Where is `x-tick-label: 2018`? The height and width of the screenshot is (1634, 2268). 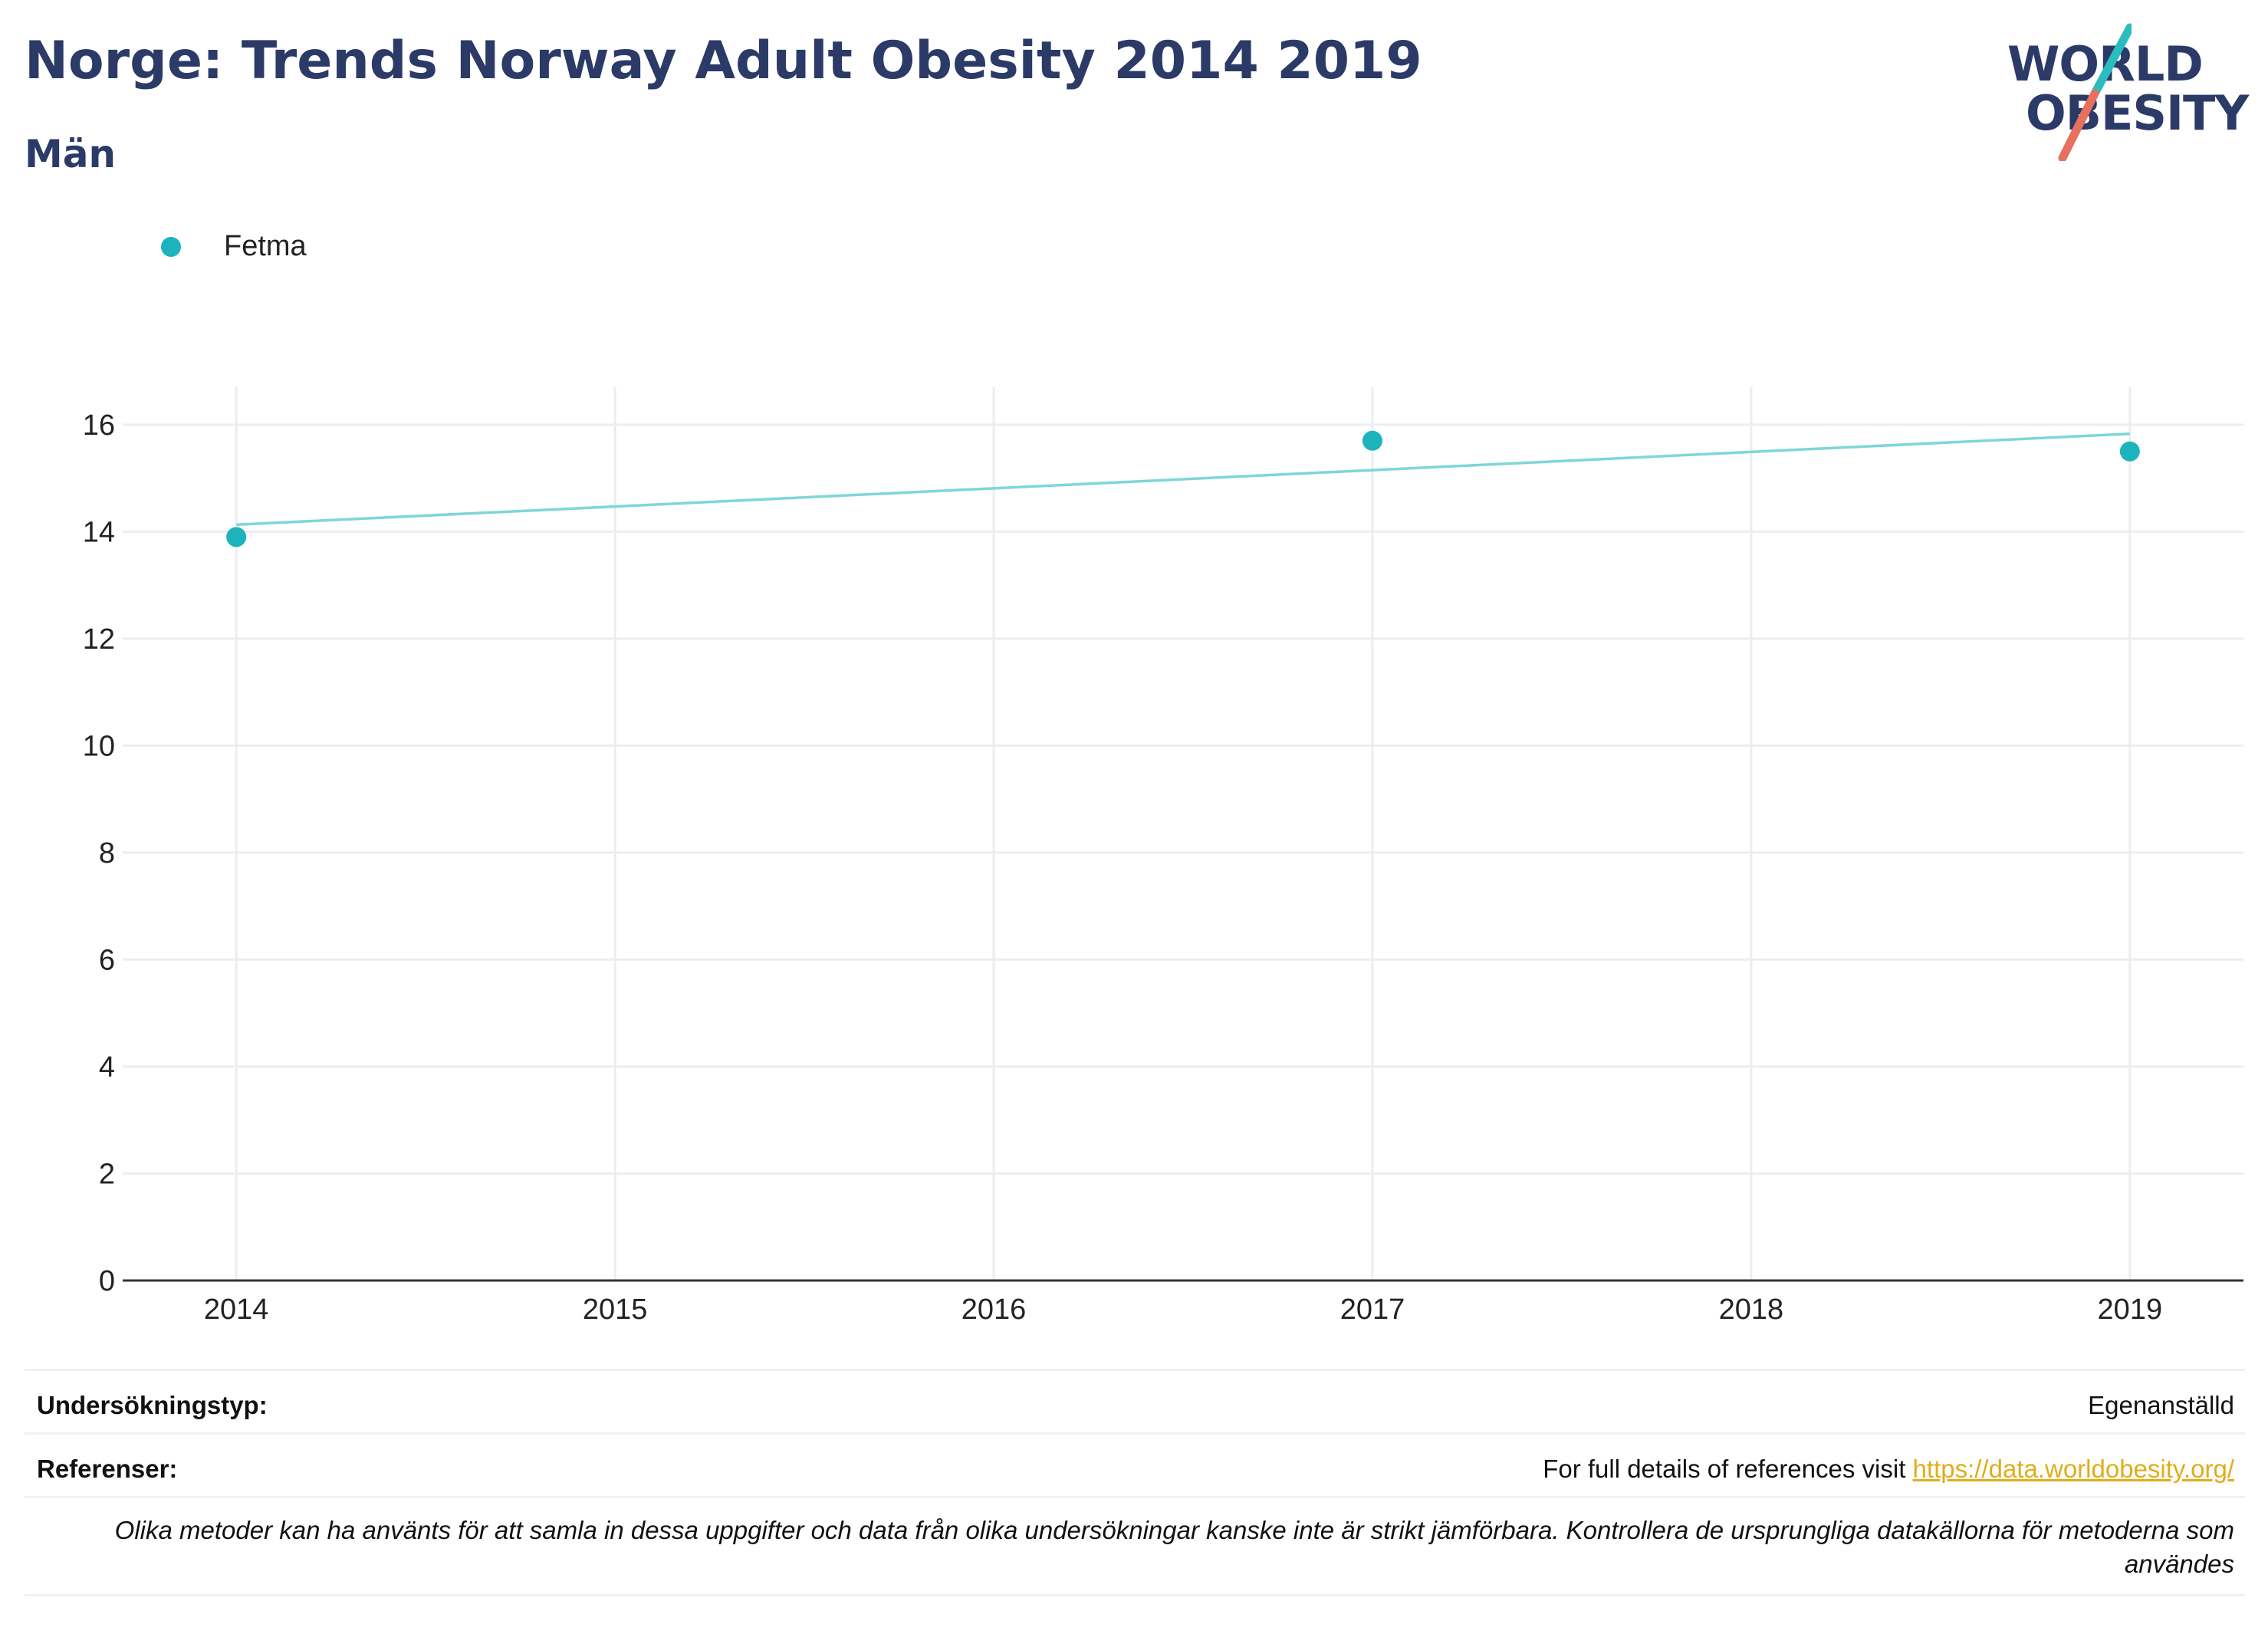 x-tick-label: 2018 is located at coordinates (1751, 1310).